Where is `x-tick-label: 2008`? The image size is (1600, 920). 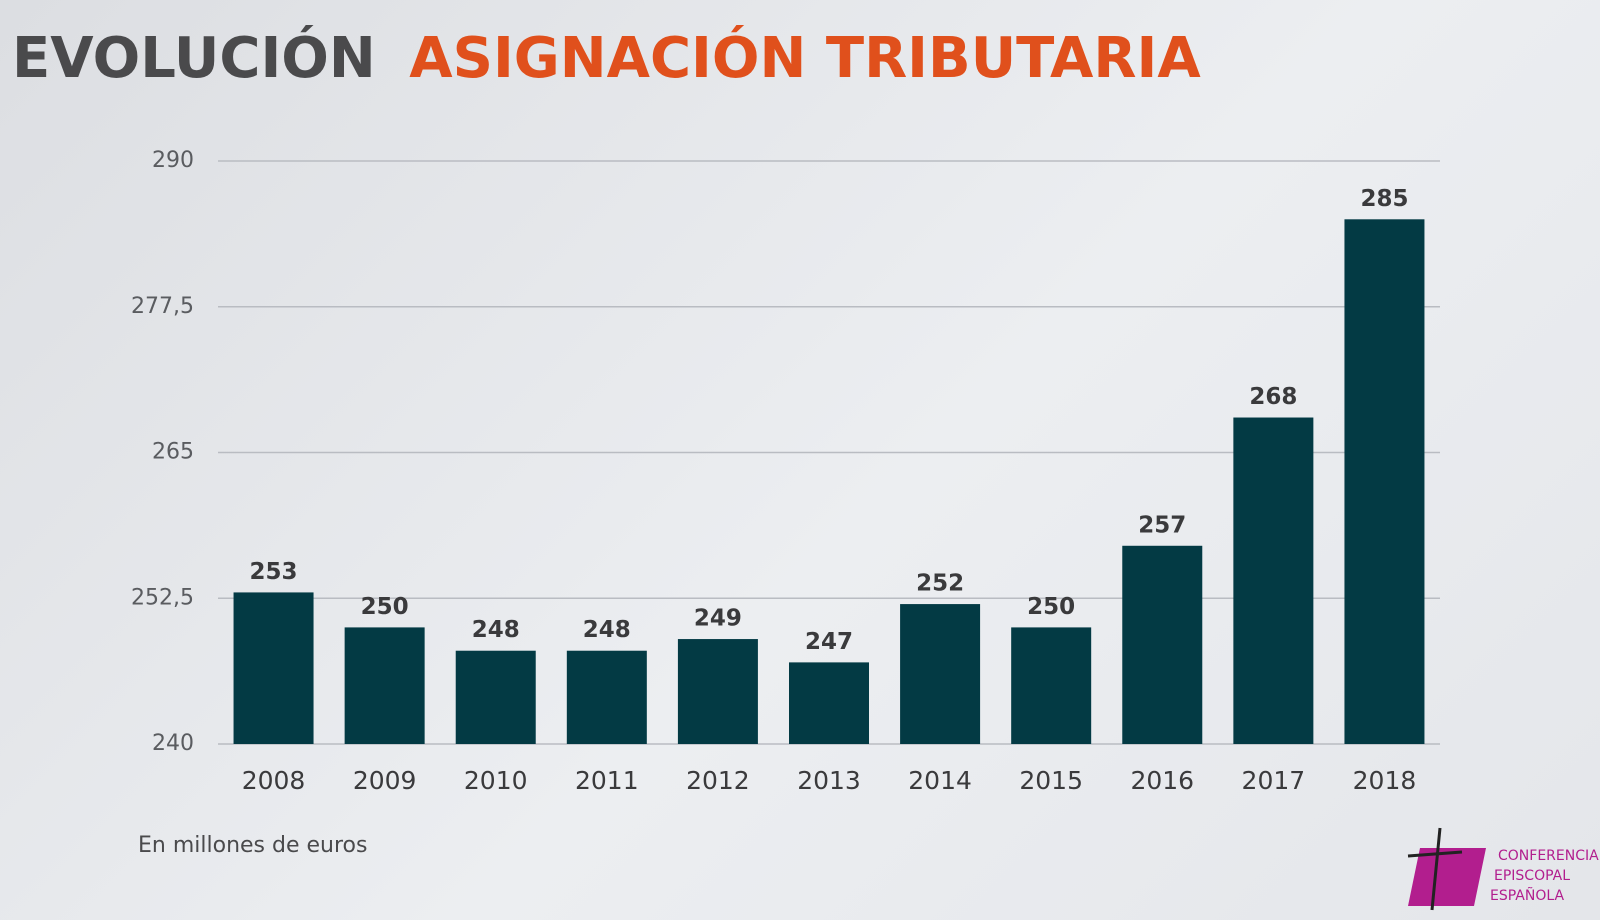 x-tick-label: 2008 is located at coordinates (274, 780).